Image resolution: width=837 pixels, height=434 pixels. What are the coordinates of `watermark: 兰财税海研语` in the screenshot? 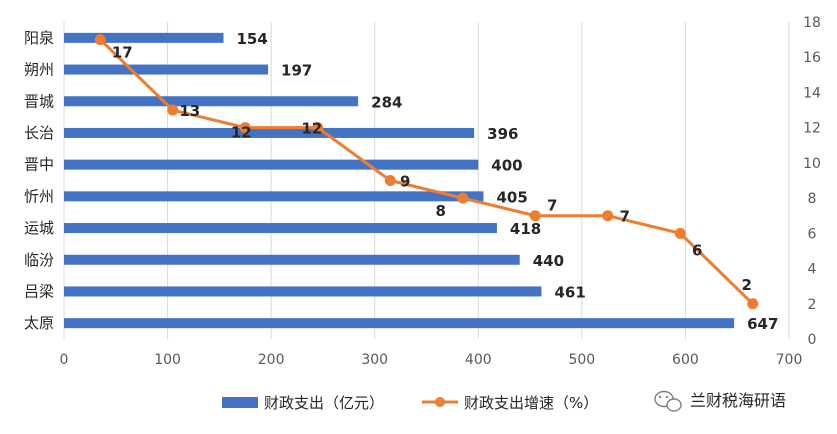 It's located at (720, 401).